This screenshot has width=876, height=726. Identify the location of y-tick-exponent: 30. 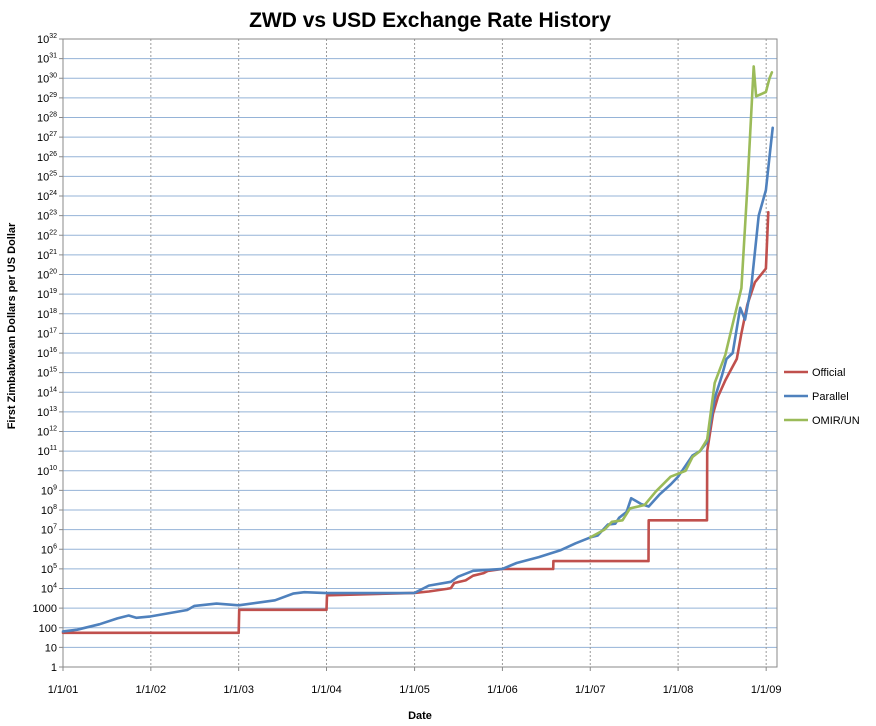
(53, 75).